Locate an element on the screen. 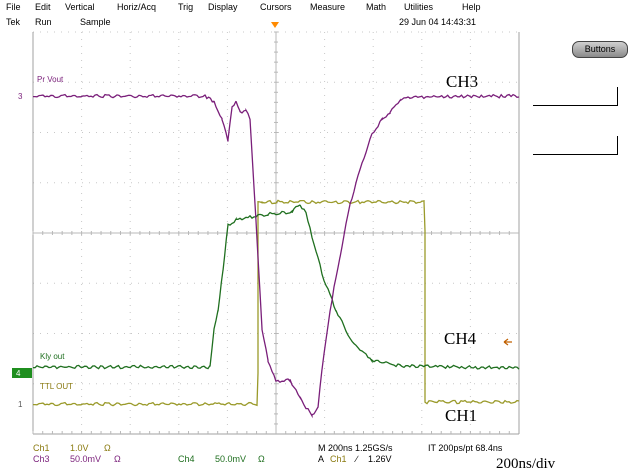 Image resolution: width=628 pixels, height=475 pixels. ch3-annotation: CH3 is located at coordinates (462, 81).